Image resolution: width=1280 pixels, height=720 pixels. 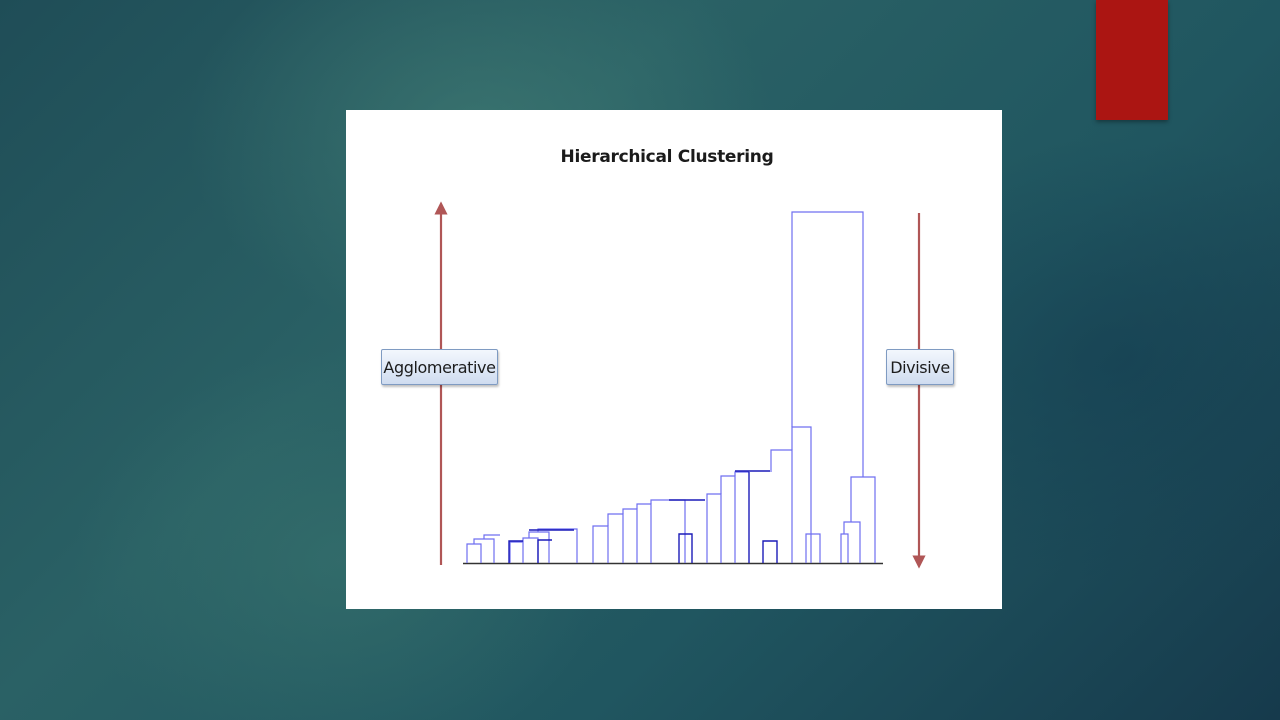 What do you see at coordinates (1132, 60) in the screenshot?
I see `slide-accent-tab` at bounding box center [1132, 60].